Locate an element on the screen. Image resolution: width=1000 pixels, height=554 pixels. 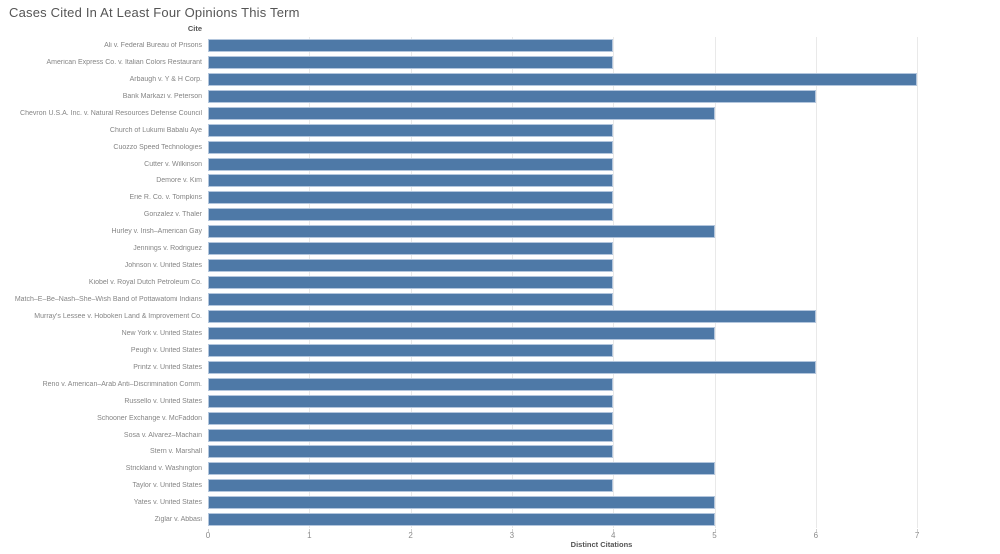
chart-row: Erie R. Co. v. Tompkins is located at coordinates (500, 197).